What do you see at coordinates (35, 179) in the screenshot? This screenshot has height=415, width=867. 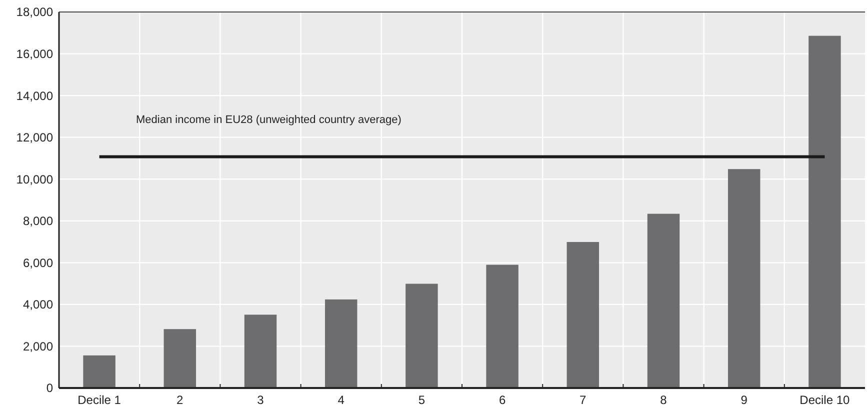 I see `y-tick-label: 10,000` at bounding box center [35, 179].